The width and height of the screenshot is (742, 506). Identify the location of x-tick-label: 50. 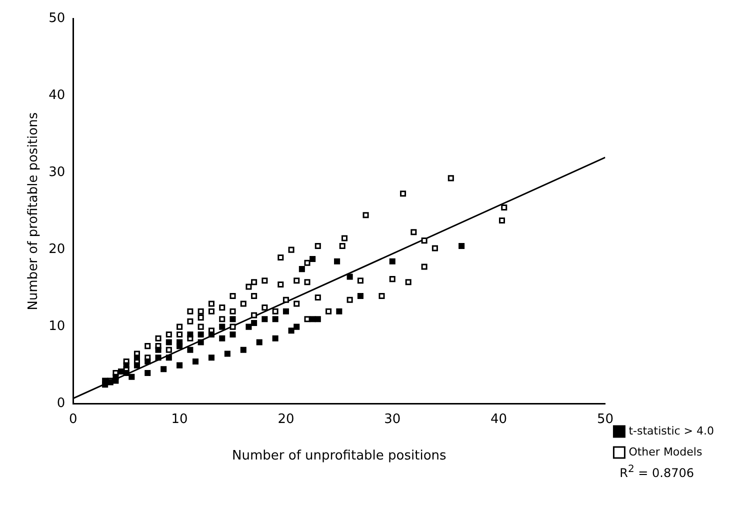
(605, 419).